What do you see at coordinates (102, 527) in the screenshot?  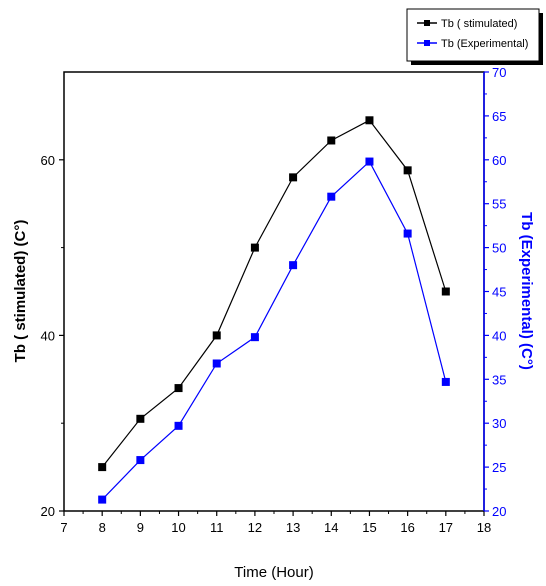 I see `x-tick-label: 8` at bounding box center [102, 527].